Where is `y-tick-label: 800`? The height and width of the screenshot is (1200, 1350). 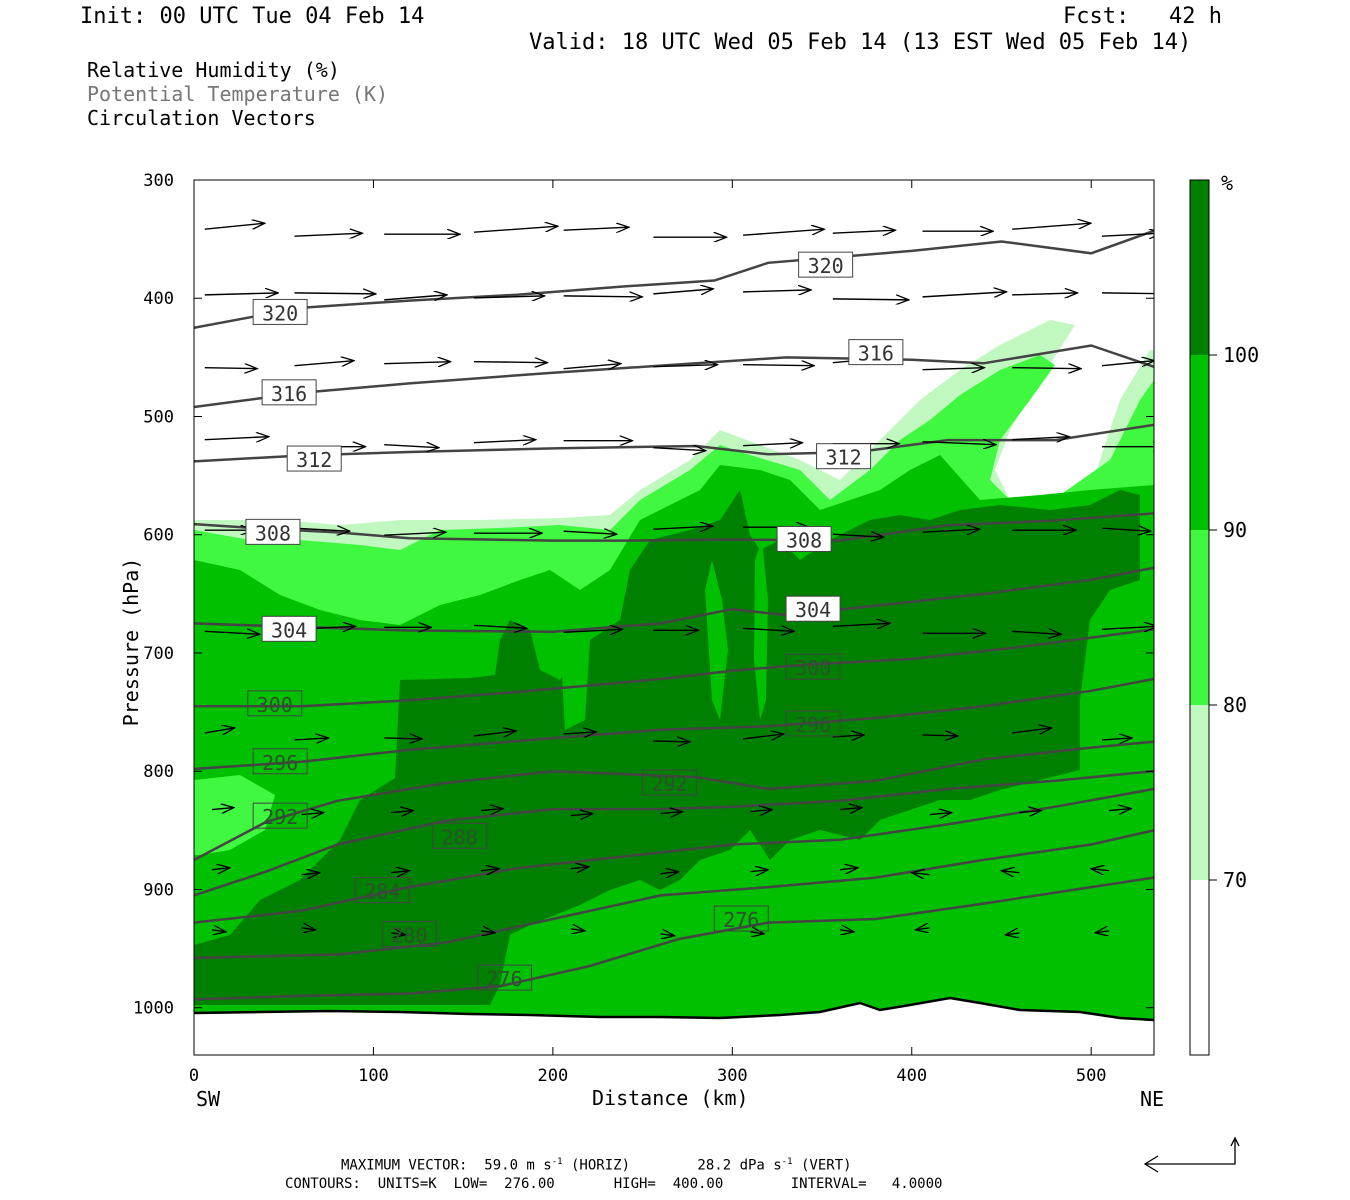
y-tick-label: 800 is located at coordinates (158, 772).